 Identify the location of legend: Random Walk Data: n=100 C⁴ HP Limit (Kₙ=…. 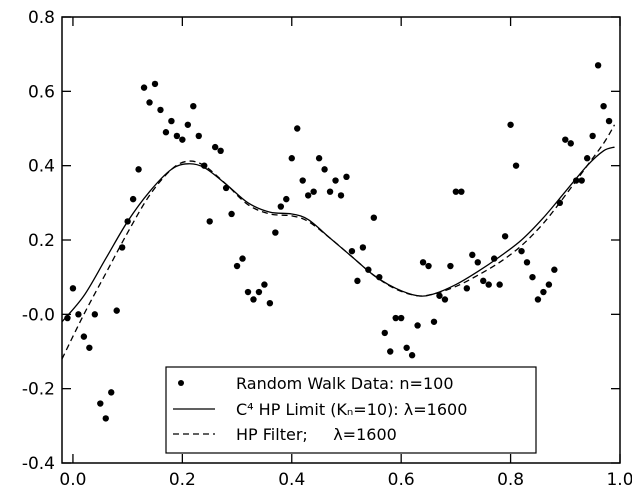
(351, 410).